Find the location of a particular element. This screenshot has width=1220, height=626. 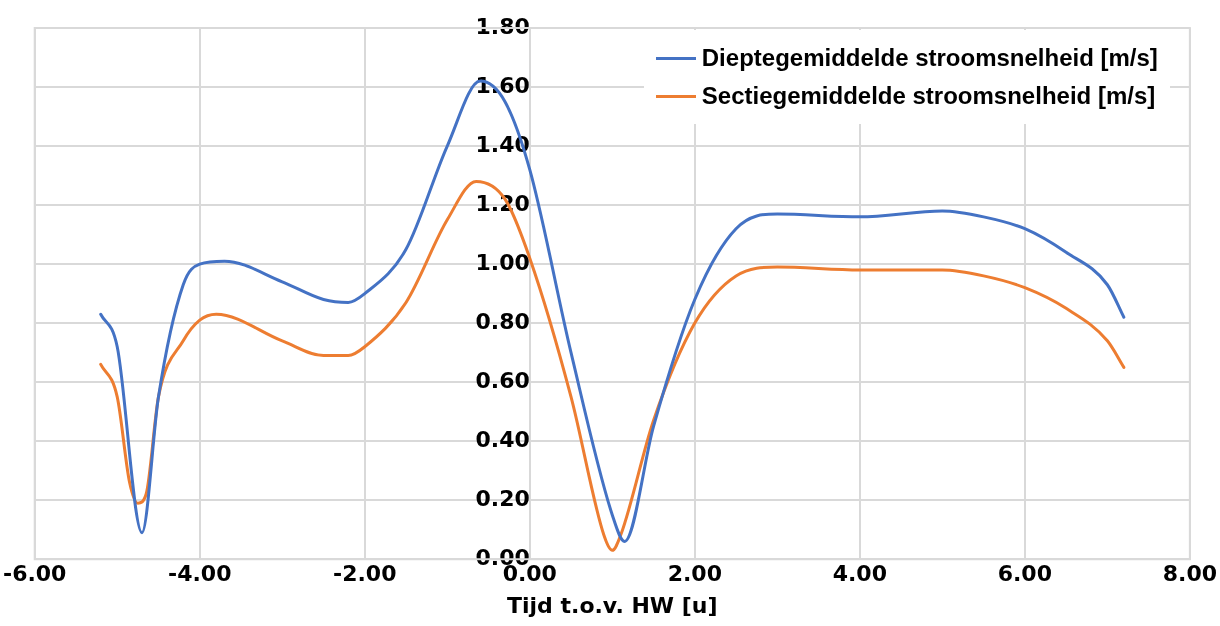

x-tick-label: -2.00 is located at coordinates (365, 574).